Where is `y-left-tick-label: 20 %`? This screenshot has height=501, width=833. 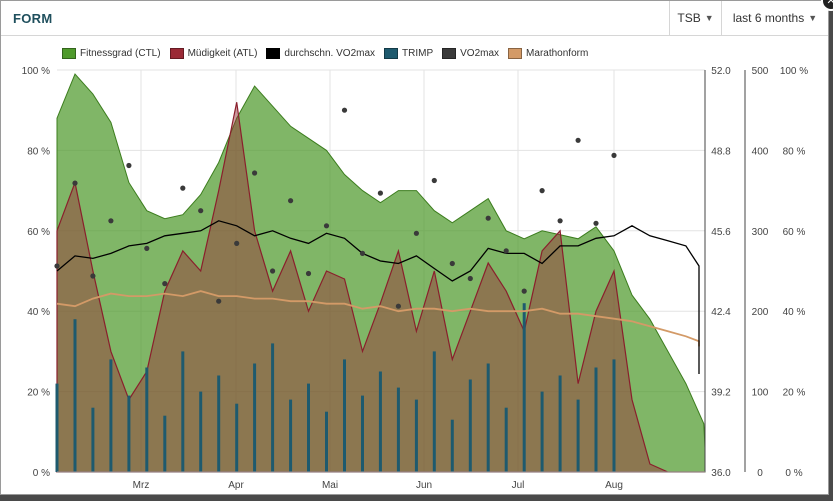 y-left-tick-label: 20 % is located at coordinates (38, 393).